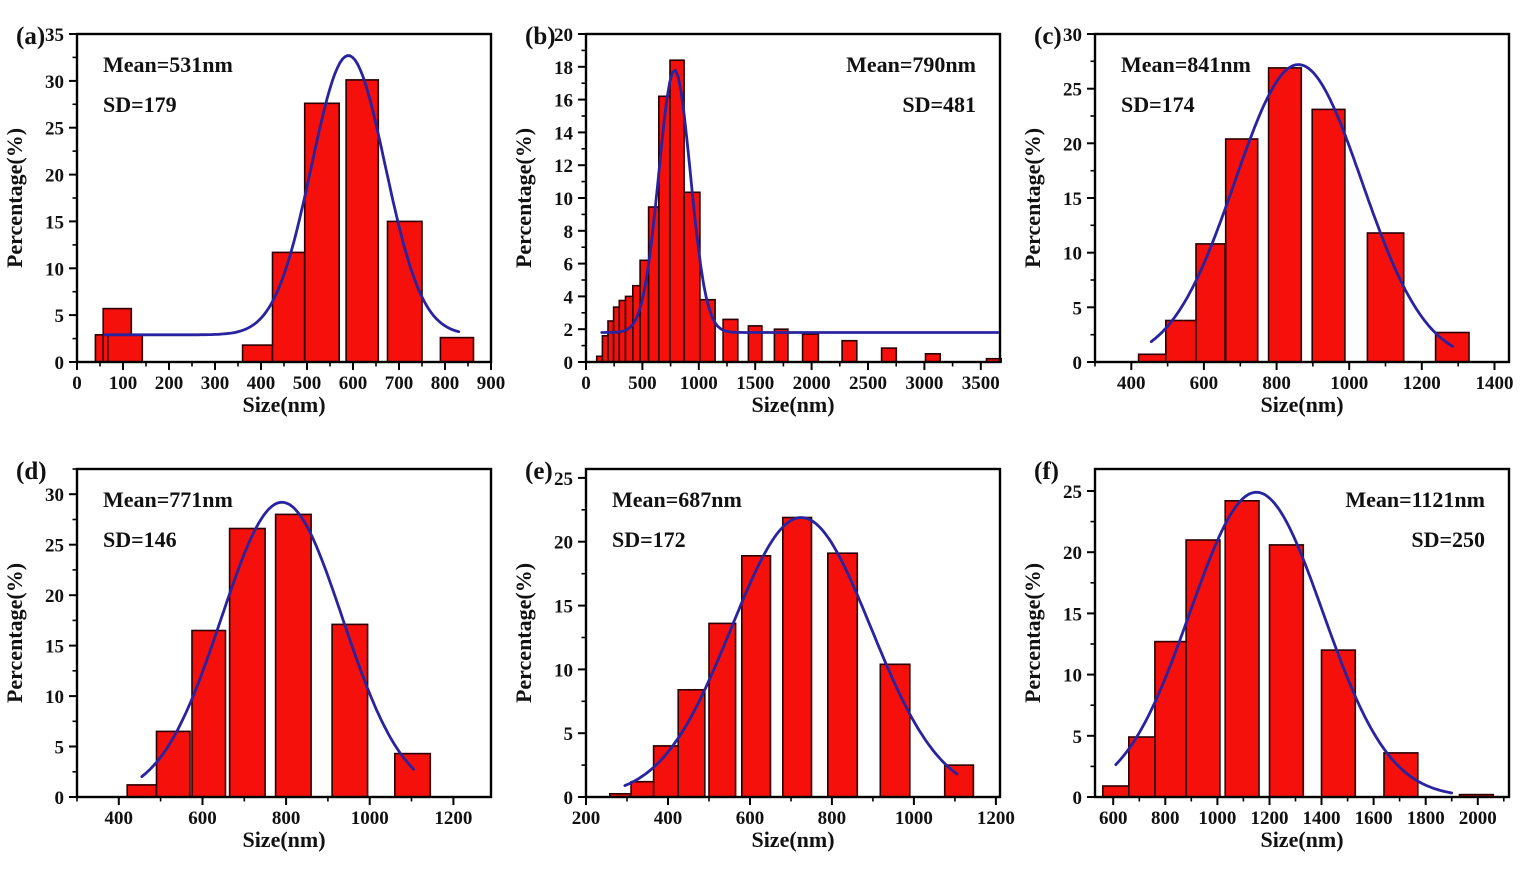 This screenshot has height=871, width=1527. Describe the element at coordinates (31, 471) in the screenshot. I see `panel-letter: (d)` at that location.